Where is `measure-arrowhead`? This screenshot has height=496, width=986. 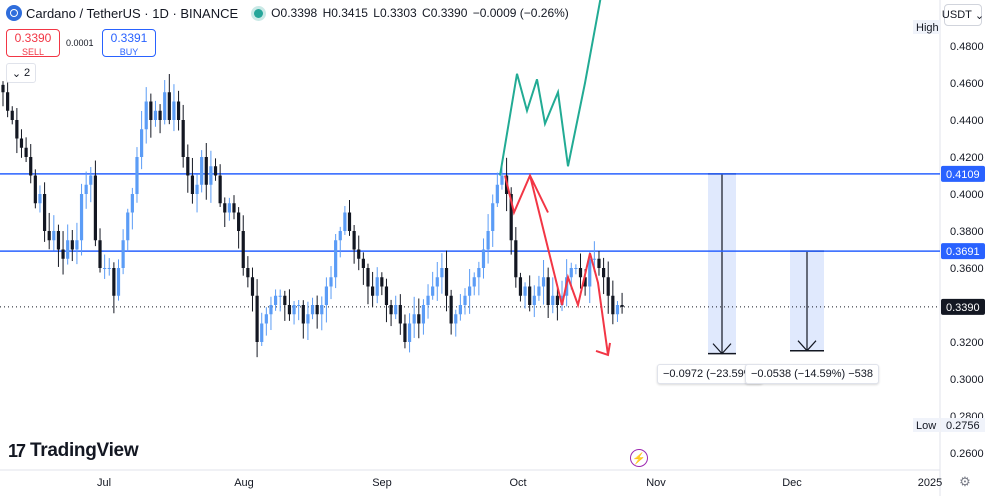 measure-arrowhead is located at coordinates (722, 349).